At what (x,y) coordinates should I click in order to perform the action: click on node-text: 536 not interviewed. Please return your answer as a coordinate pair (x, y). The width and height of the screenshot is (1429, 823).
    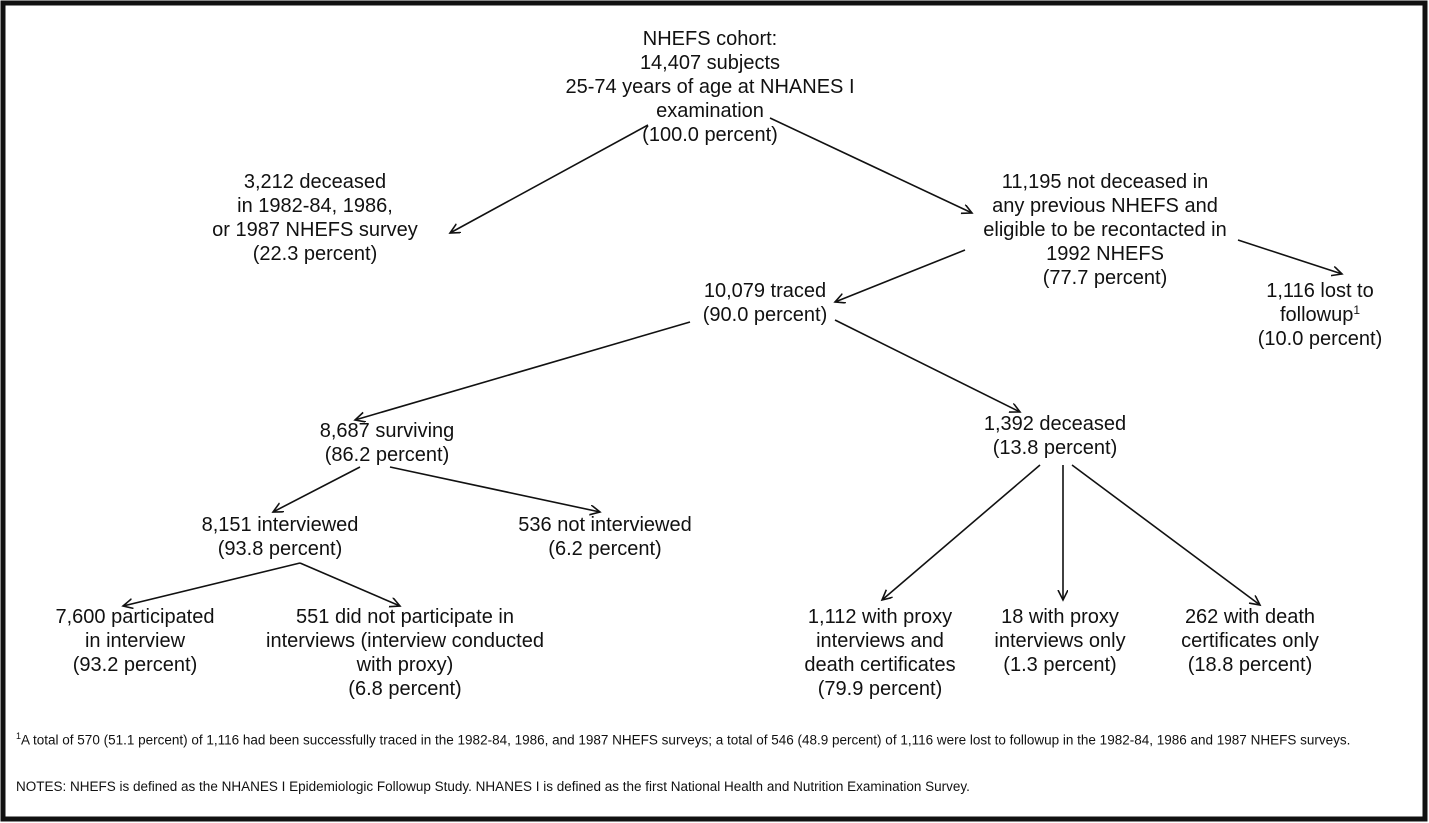
    Looking at the image, I should click on (604, 525).